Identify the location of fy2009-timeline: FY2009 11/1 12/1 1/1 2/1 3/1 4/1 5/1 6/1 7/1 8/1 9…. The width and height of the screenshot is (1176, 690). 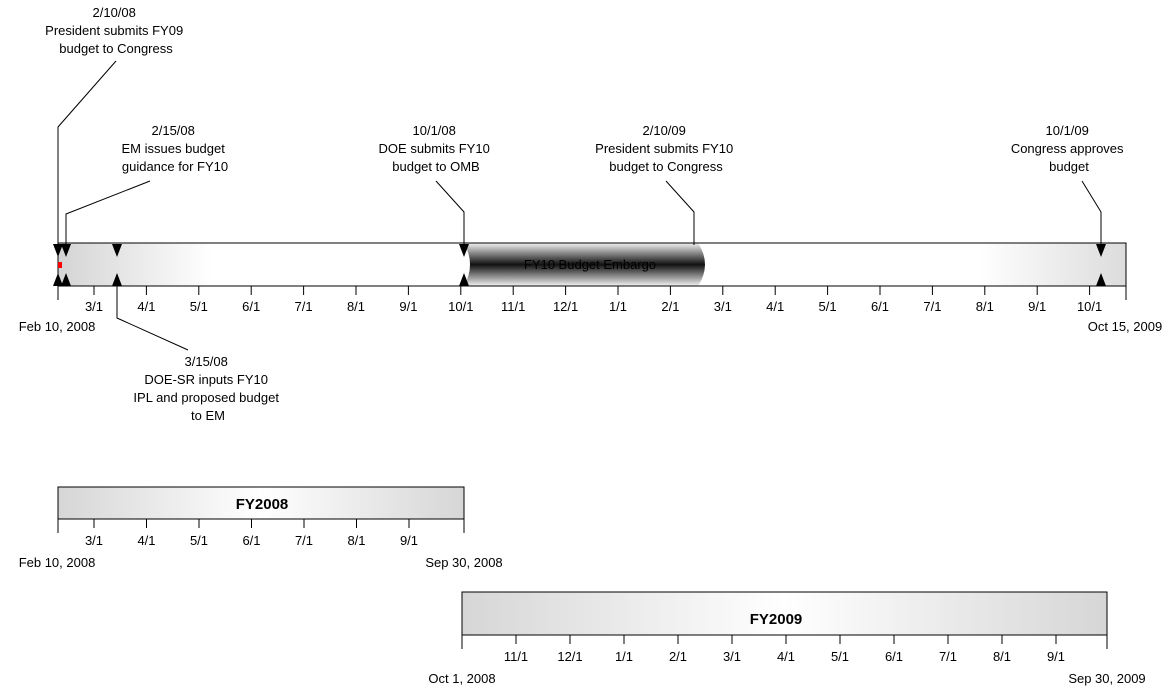
(787, 638).